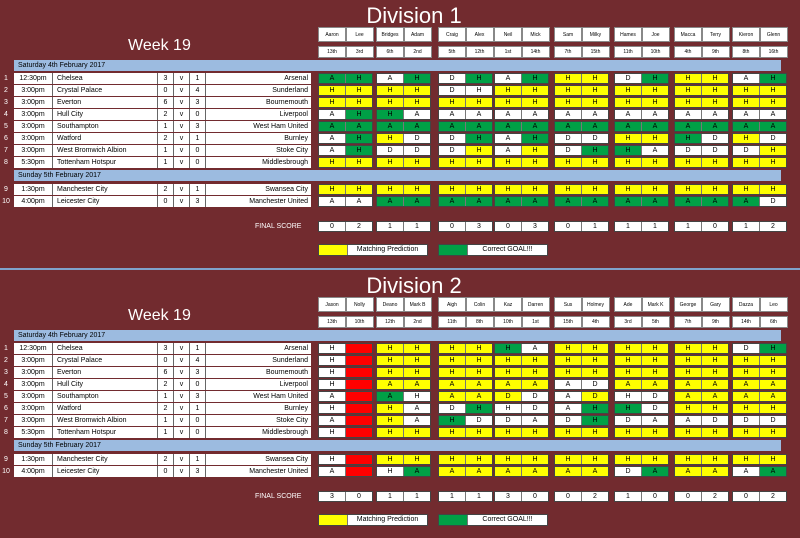 This screenshot has width=800, height=538. What do you see at coordinates (568, 304) in the screenshot?
I see `player-name: Sus` at bounding box center [568, 304].